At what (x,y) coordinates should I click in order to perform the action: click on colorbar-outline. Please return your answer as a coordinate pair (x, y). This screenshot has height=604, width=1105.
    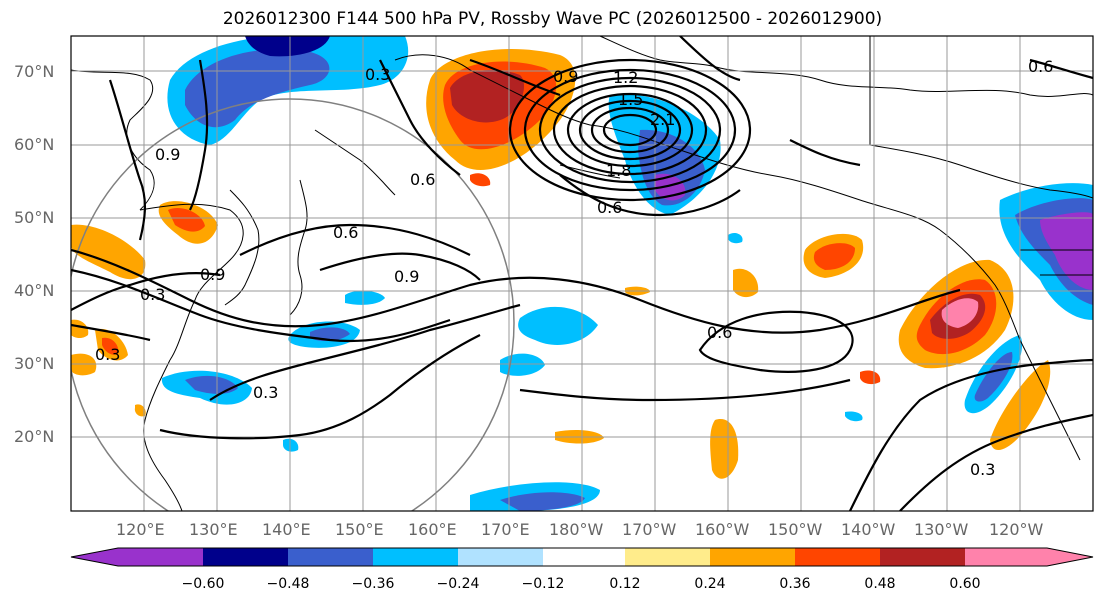
    Looking at the image, I should click on (582, 557).